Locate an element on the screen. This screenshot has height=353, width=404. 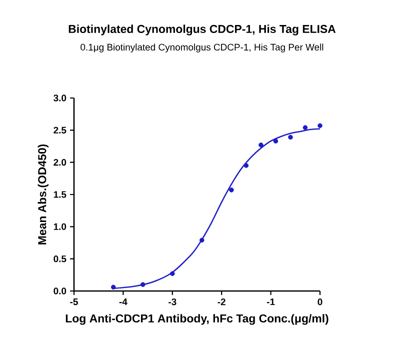
x-axis-title: Log Anti-CDCP1 Antibody, hFc Tag Conc.(μg/ml) is located at coordinates (197, 319).